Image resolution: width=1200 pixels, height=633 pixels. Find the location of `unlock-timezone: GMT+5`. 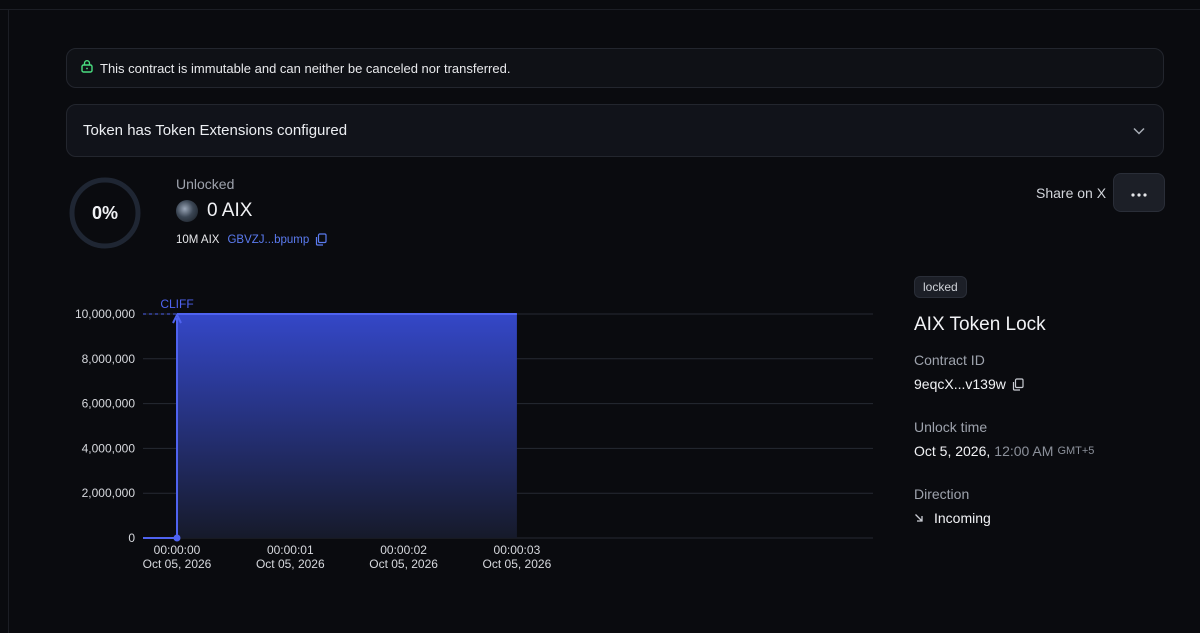

unlock-timezone: GMT+5 is located at coordinates (1076, 451).